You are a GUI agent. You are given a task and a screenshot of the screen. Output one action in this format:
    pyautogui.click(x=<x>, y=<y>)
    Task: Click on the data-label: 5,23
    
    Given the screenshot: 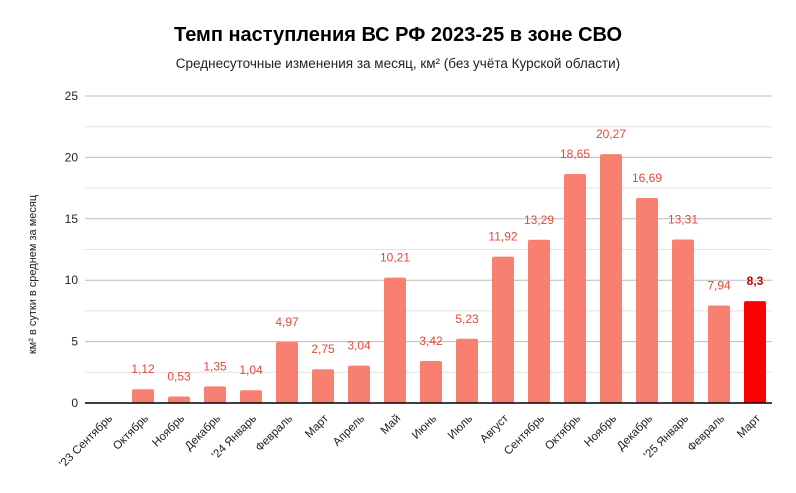 What is the action you would take?
    pyautogui.click(x=467, y=319)
    